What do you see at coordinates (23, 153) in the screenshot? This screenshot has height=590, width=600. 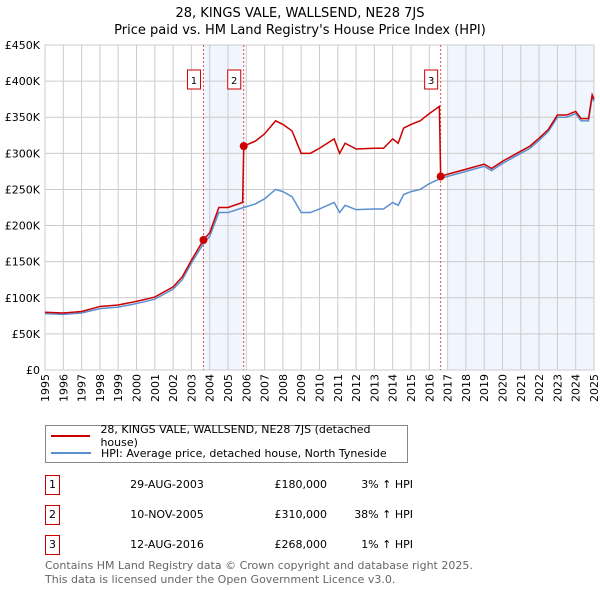 I see `y-tick-label: £300K` at bounding box center [23, 153].